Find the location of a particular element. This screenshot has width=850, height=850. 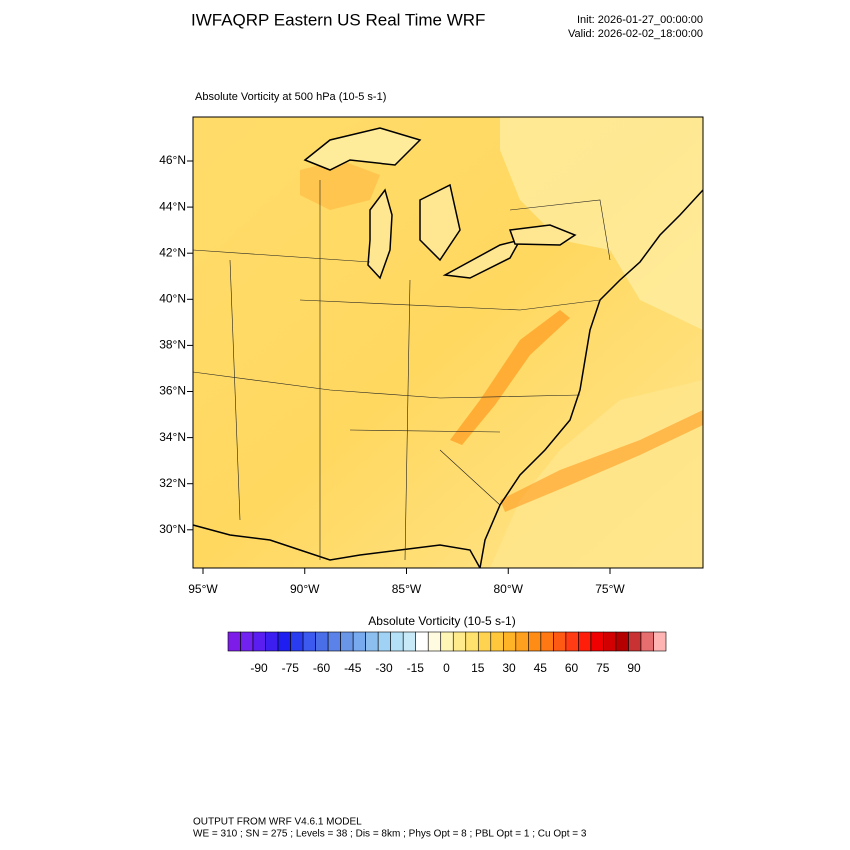

colorbar-label: -15 is located at coordinates (416, 668).